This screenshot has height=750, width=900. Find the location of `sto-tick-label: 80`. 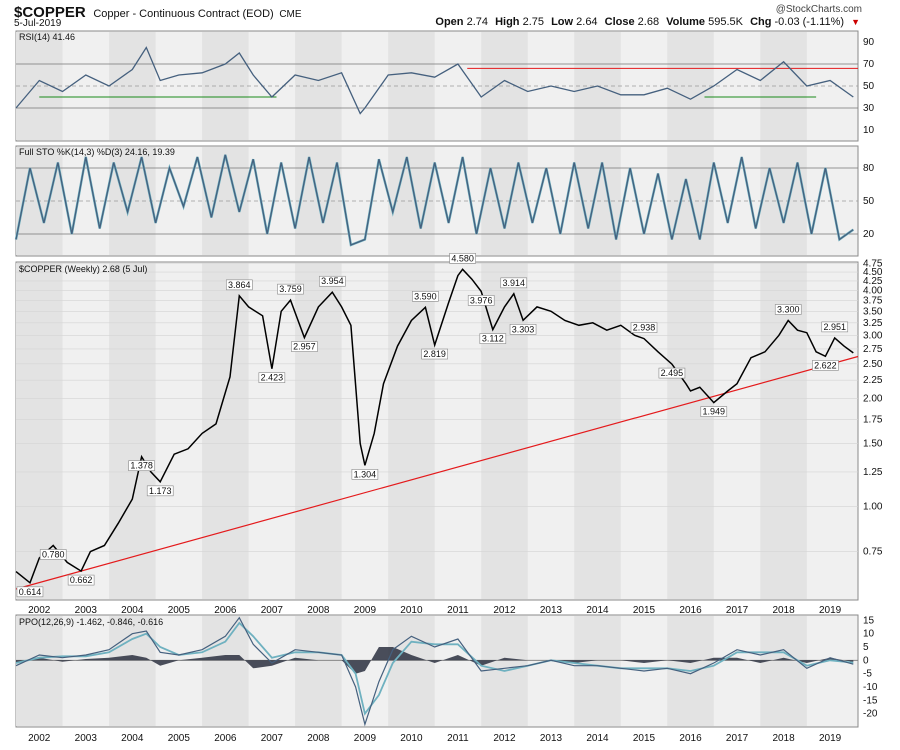

sto-tick-label: 80 is located at coordinates (869, 168).